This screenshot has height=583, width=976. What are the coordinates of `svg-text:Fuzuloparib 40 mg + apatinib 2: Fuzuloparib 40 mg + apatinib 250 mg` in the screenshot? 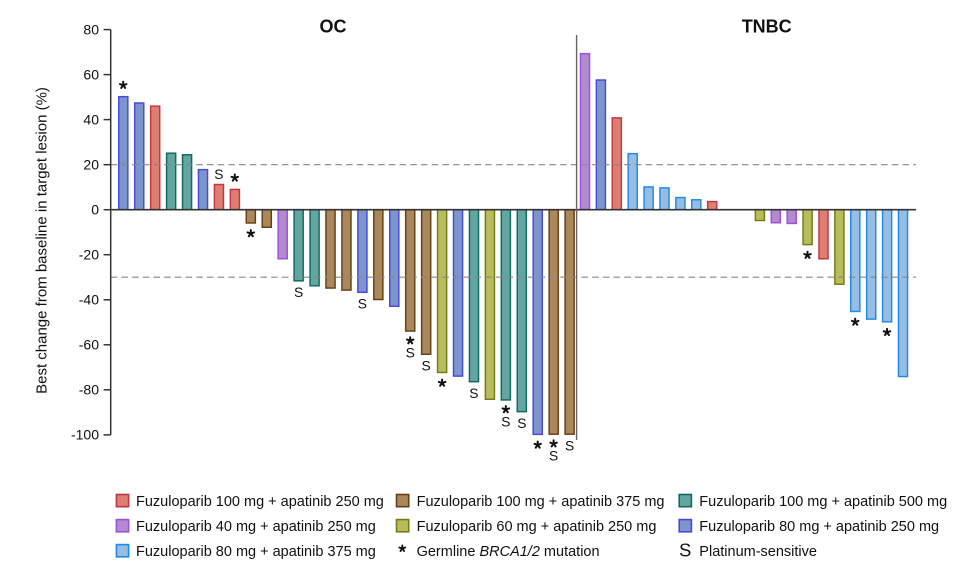 It's located at (256, 527).